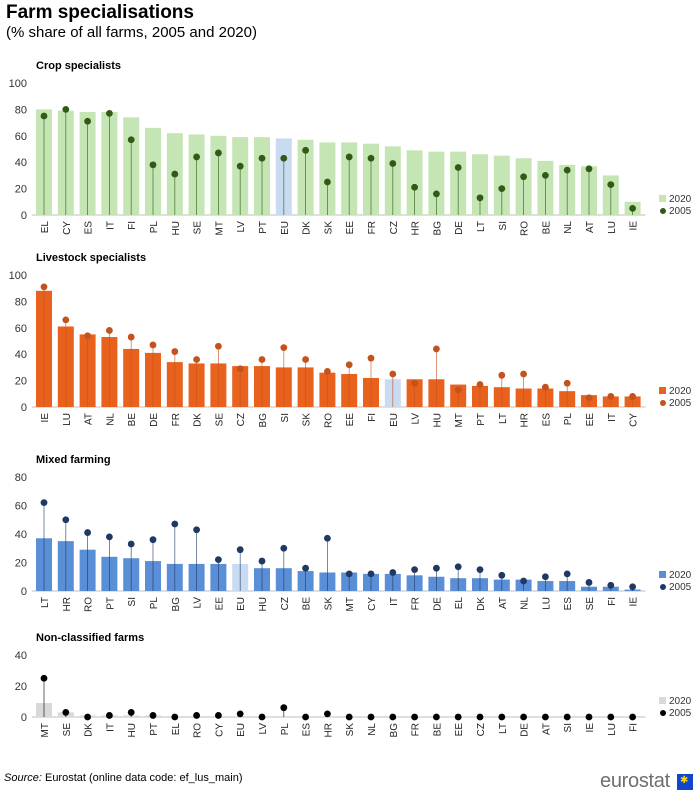 This screenshot has height=798, width=700. I want to click on x-tick-label: ES, so click(307, 730).